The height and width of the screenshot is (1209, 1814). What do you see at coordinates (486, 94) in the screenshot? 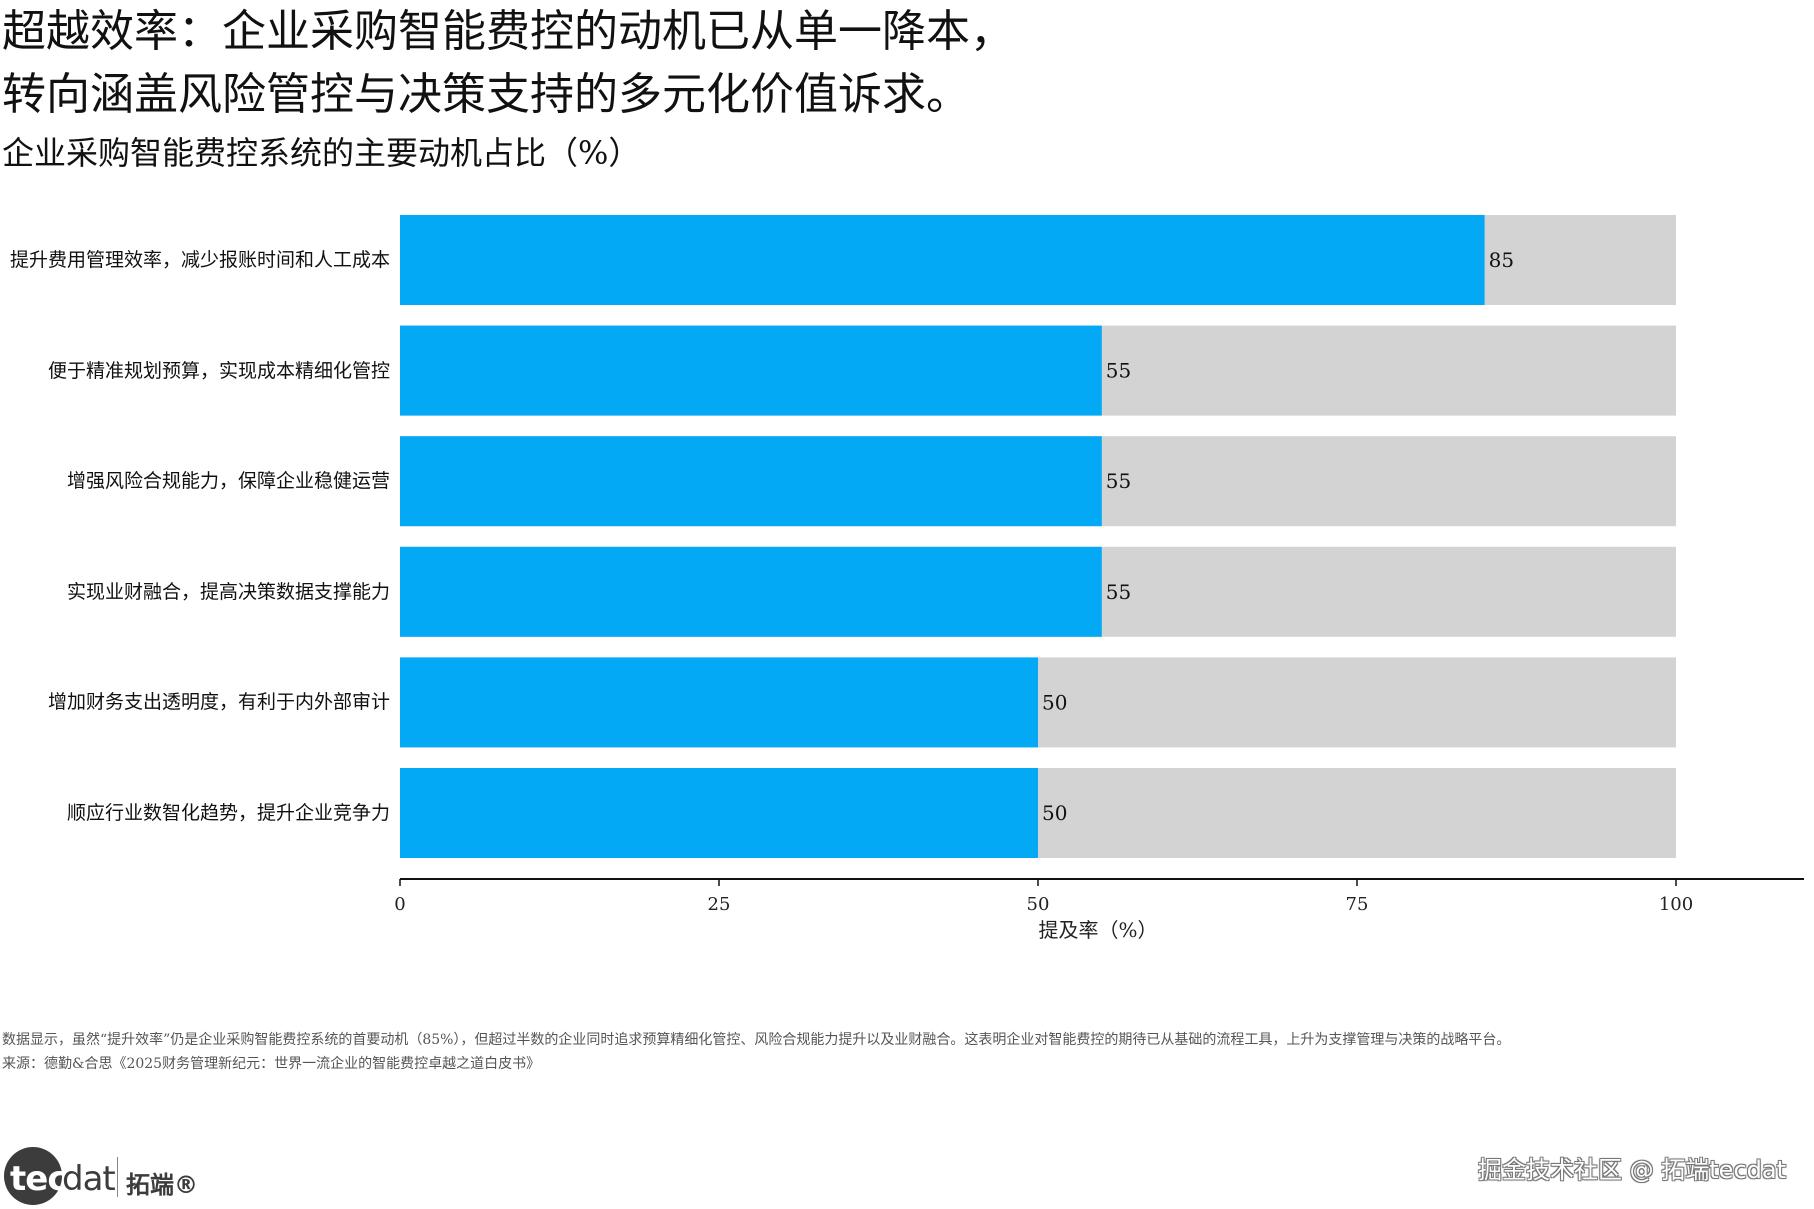
I see `headline-line-2: 转向涵盖风险管控与决策支持的多元化价值诉求。` at bounding box center [486, 94].